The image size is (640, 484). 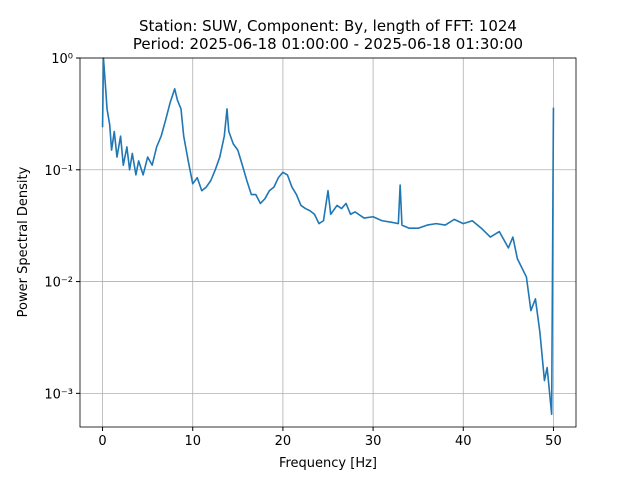 What do you see at coordinates (373, 441) in the screenshot?
I see `x-tick-label: 30` at bounding box center [373, 441].